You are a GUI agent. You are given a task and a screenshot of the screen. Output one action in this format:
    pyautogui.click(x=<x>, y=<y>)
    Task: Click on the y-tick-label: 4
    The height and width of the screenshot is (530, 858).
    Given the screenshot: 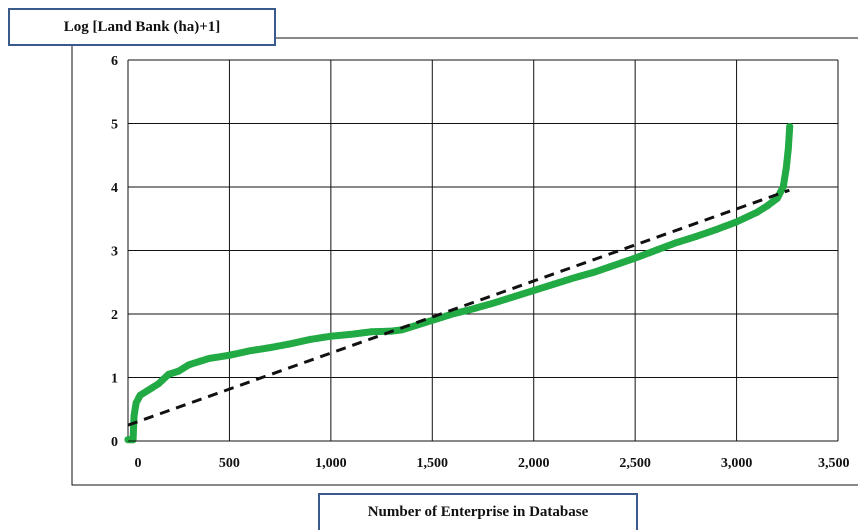 What is the action you would take?
    pyautogui.click(x=114, y=188)
    